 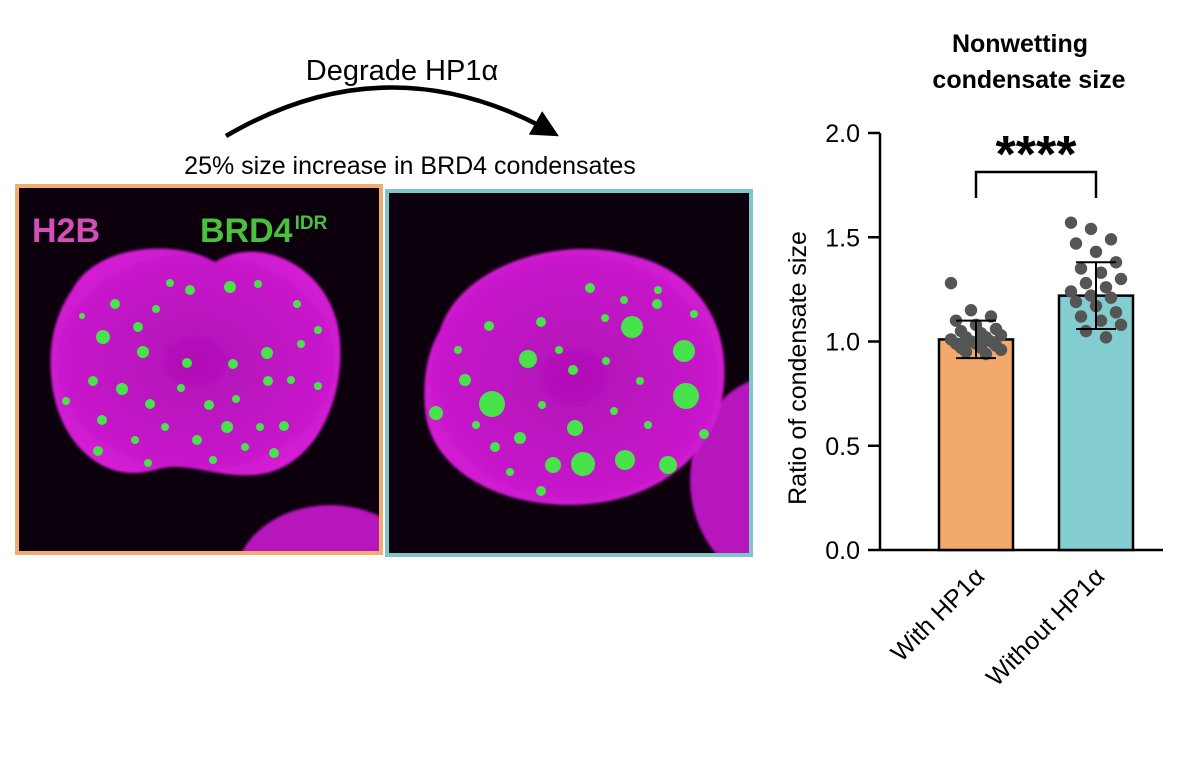 I want to click on left-panel-frame, so click(x=199, y=369).